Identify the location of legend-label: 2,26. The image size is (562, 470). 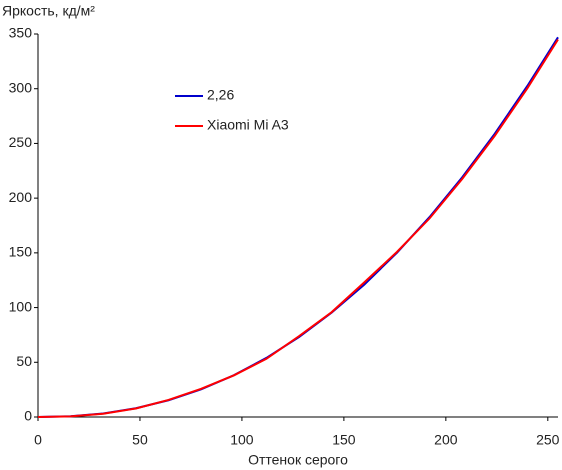
(220, 95).